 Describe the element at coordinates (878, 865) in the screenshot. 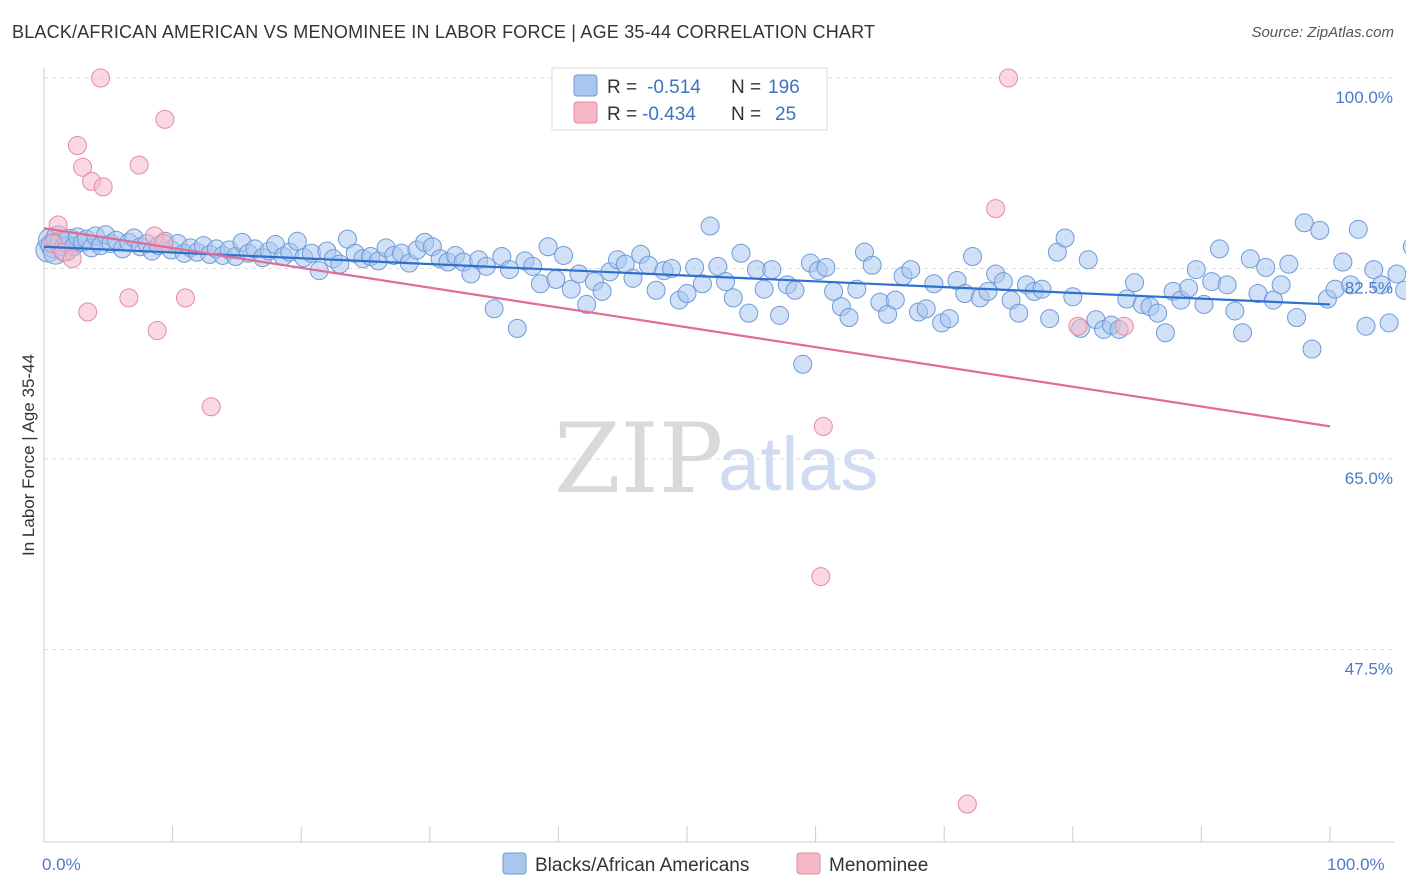

I see `legend-bottom-label-menominee: Menominee` at that location.